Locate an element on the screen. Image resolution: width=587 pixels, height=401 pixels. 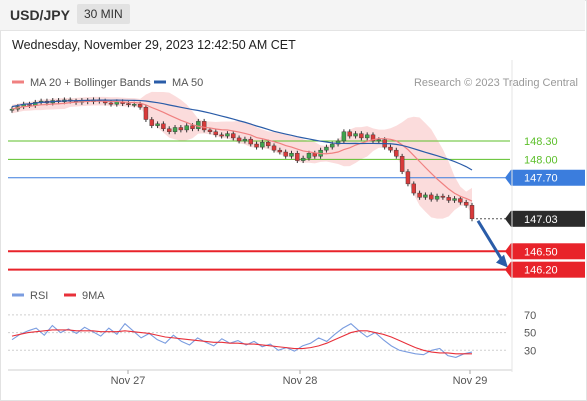
legend-ma20-label: MA 20 + Bollinger Bands is located at coordinates (90, 83).